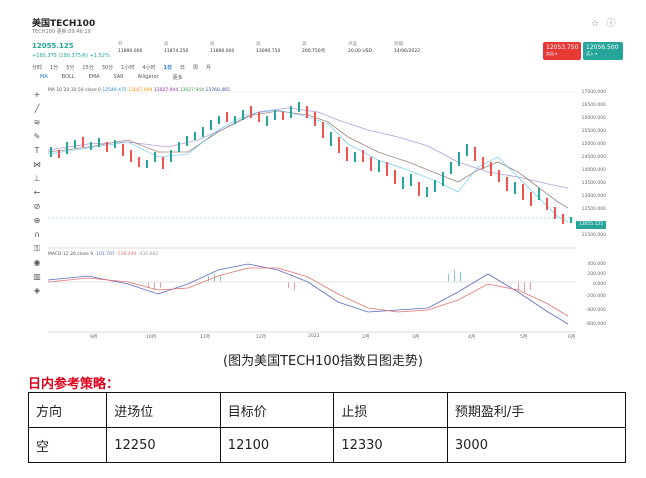 The image size is (646, 478). Describe the element at coordinates (37, 178) in the screenshot. I see `measure-icon: ⊥` at that location.